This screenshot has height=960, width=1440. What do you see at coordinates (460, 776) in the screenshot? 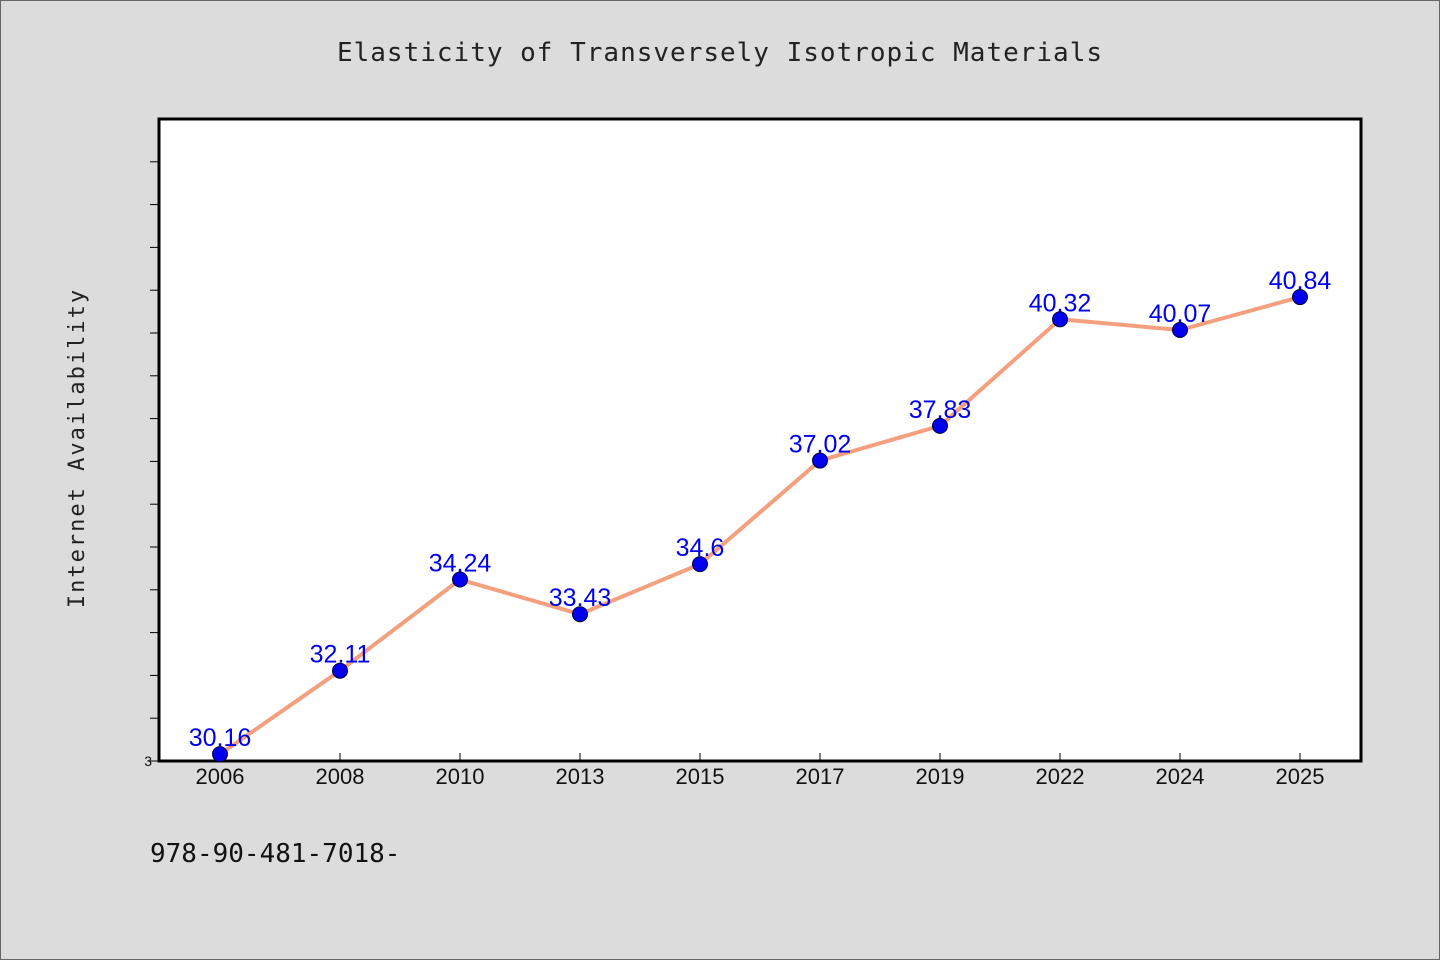
I see `x-tick-label: 2010` at bounding box center [460, 776].